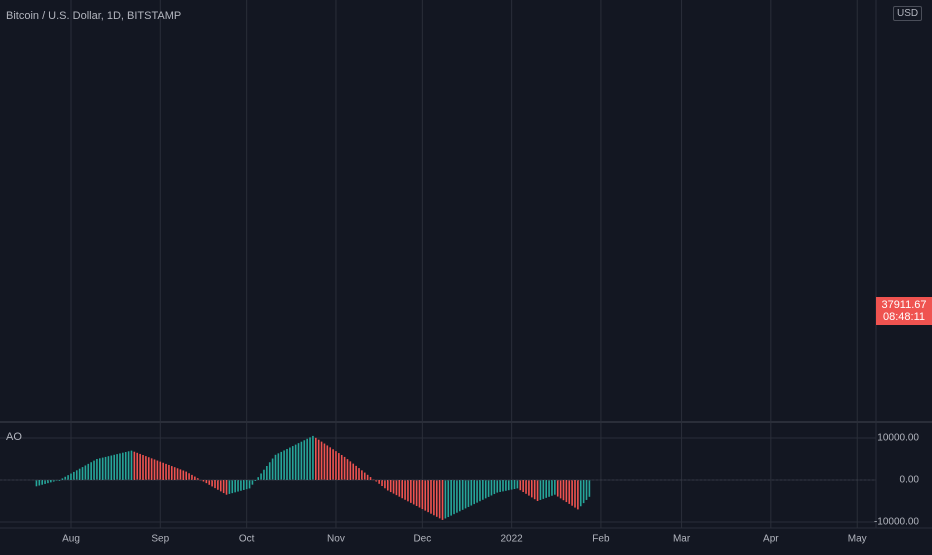  Describe the element at coordinates (908, 13) in the screenshot. I see `currency-badge: USD` at that location.